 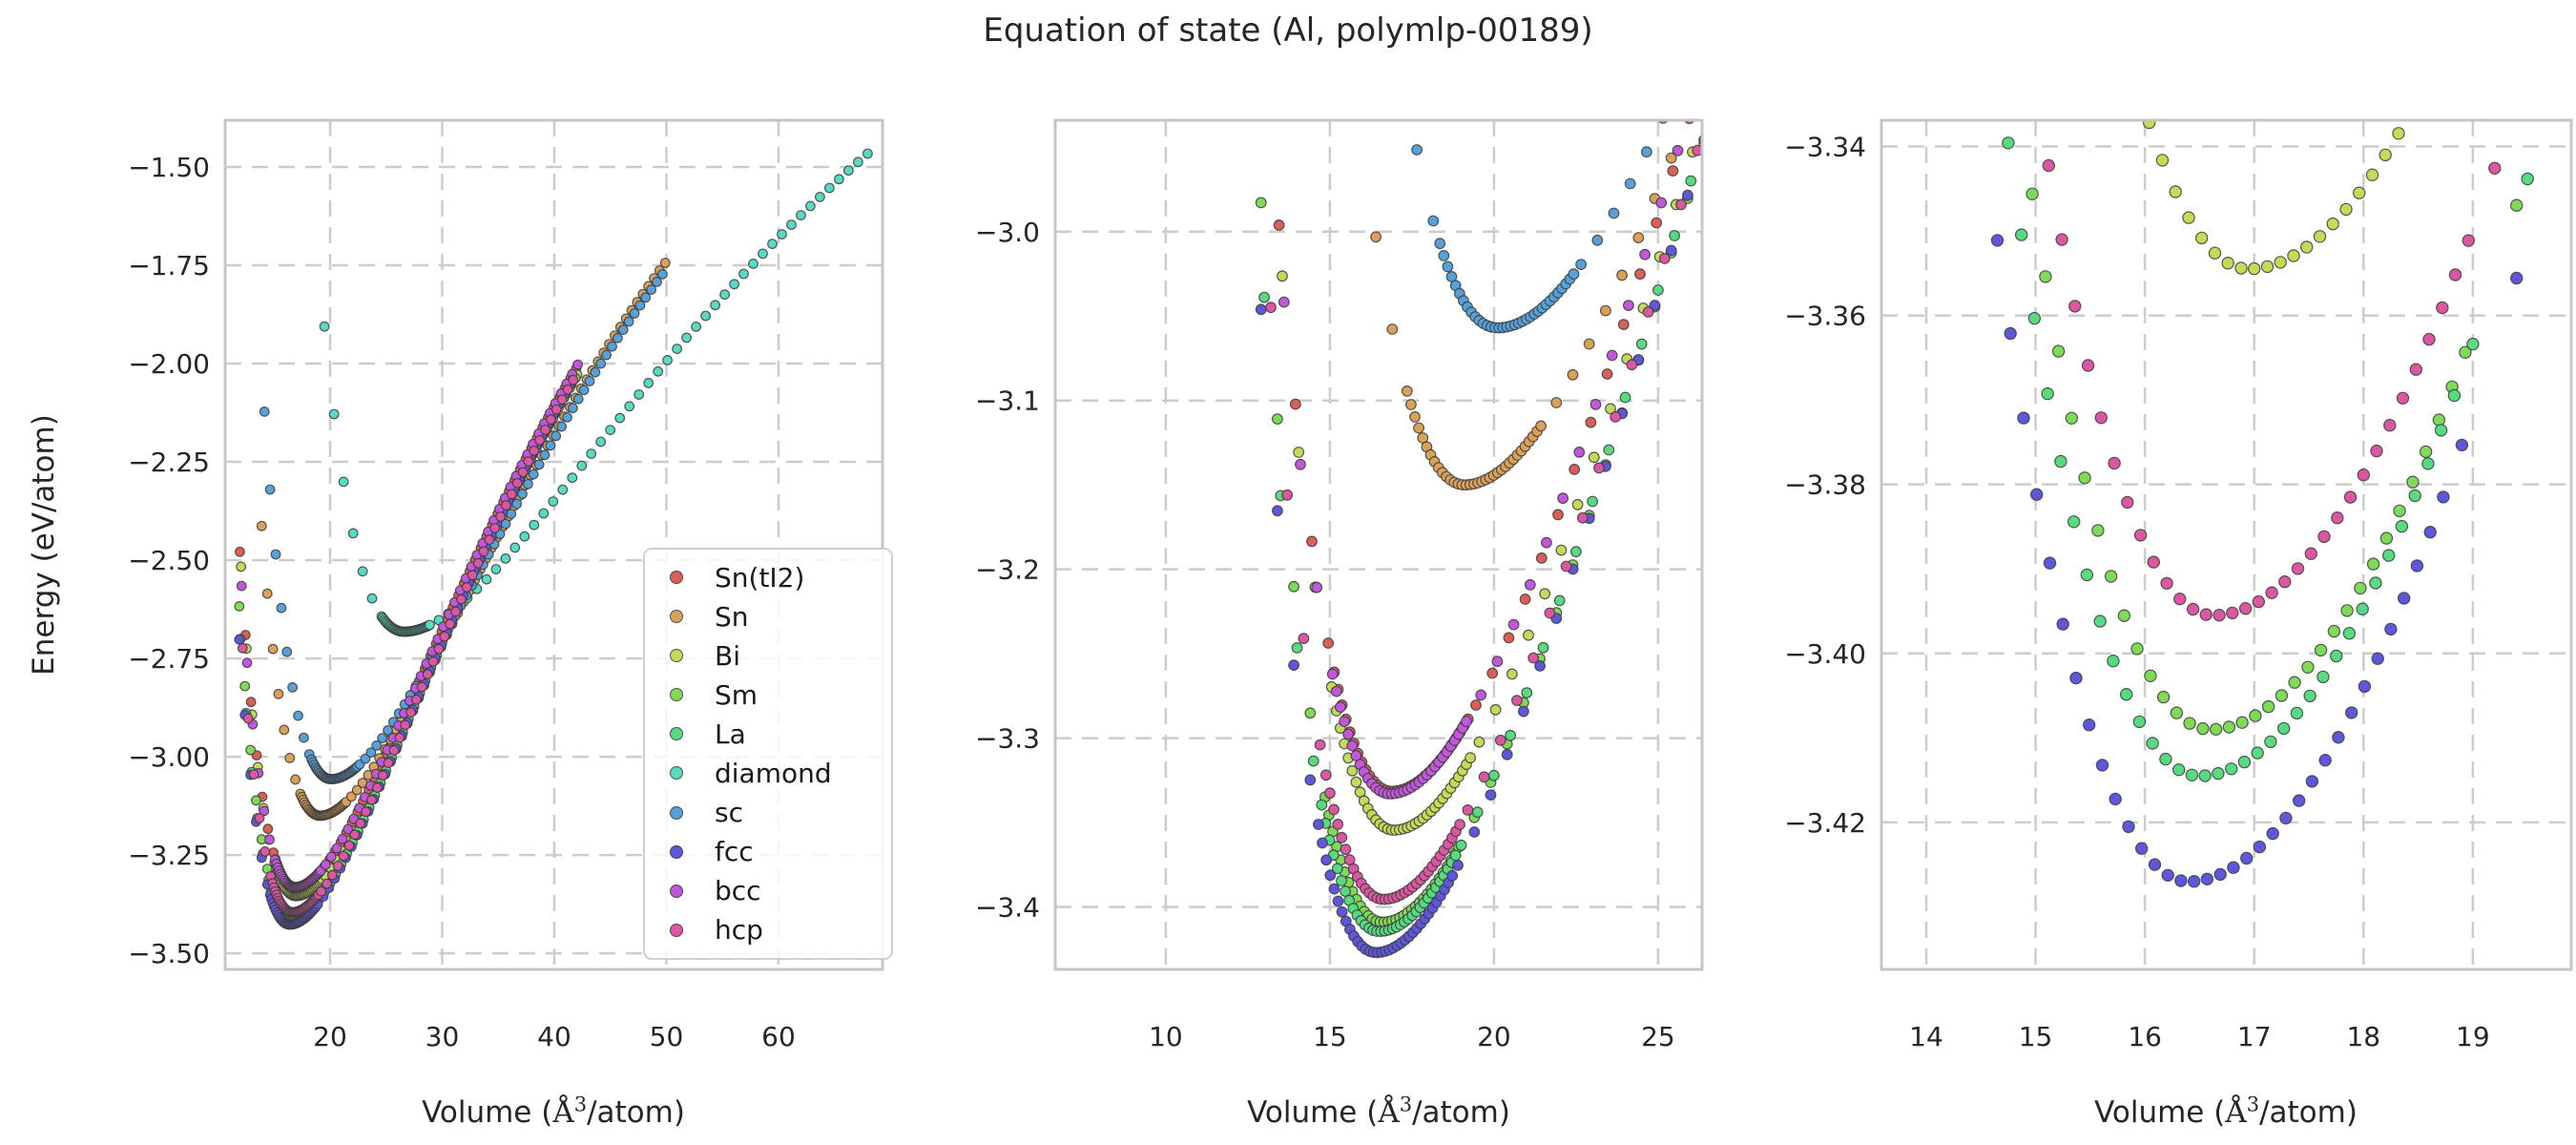 I want to click on series-La, so click(x=2268, y=459).